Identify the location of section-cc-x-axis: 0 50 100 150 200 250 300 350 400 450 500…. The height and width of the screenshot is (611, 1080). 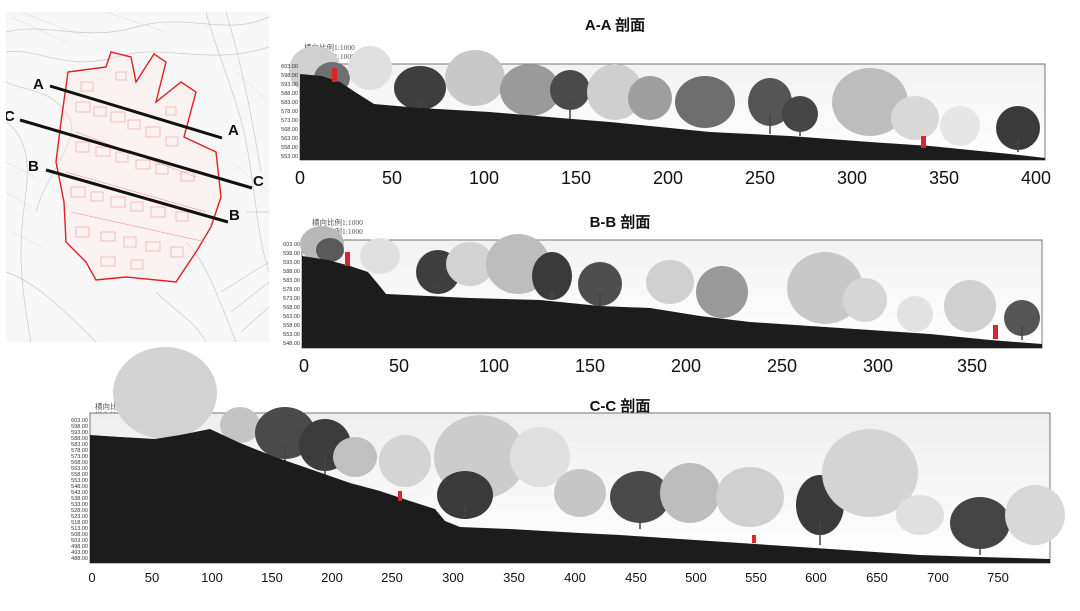
(540, 579).